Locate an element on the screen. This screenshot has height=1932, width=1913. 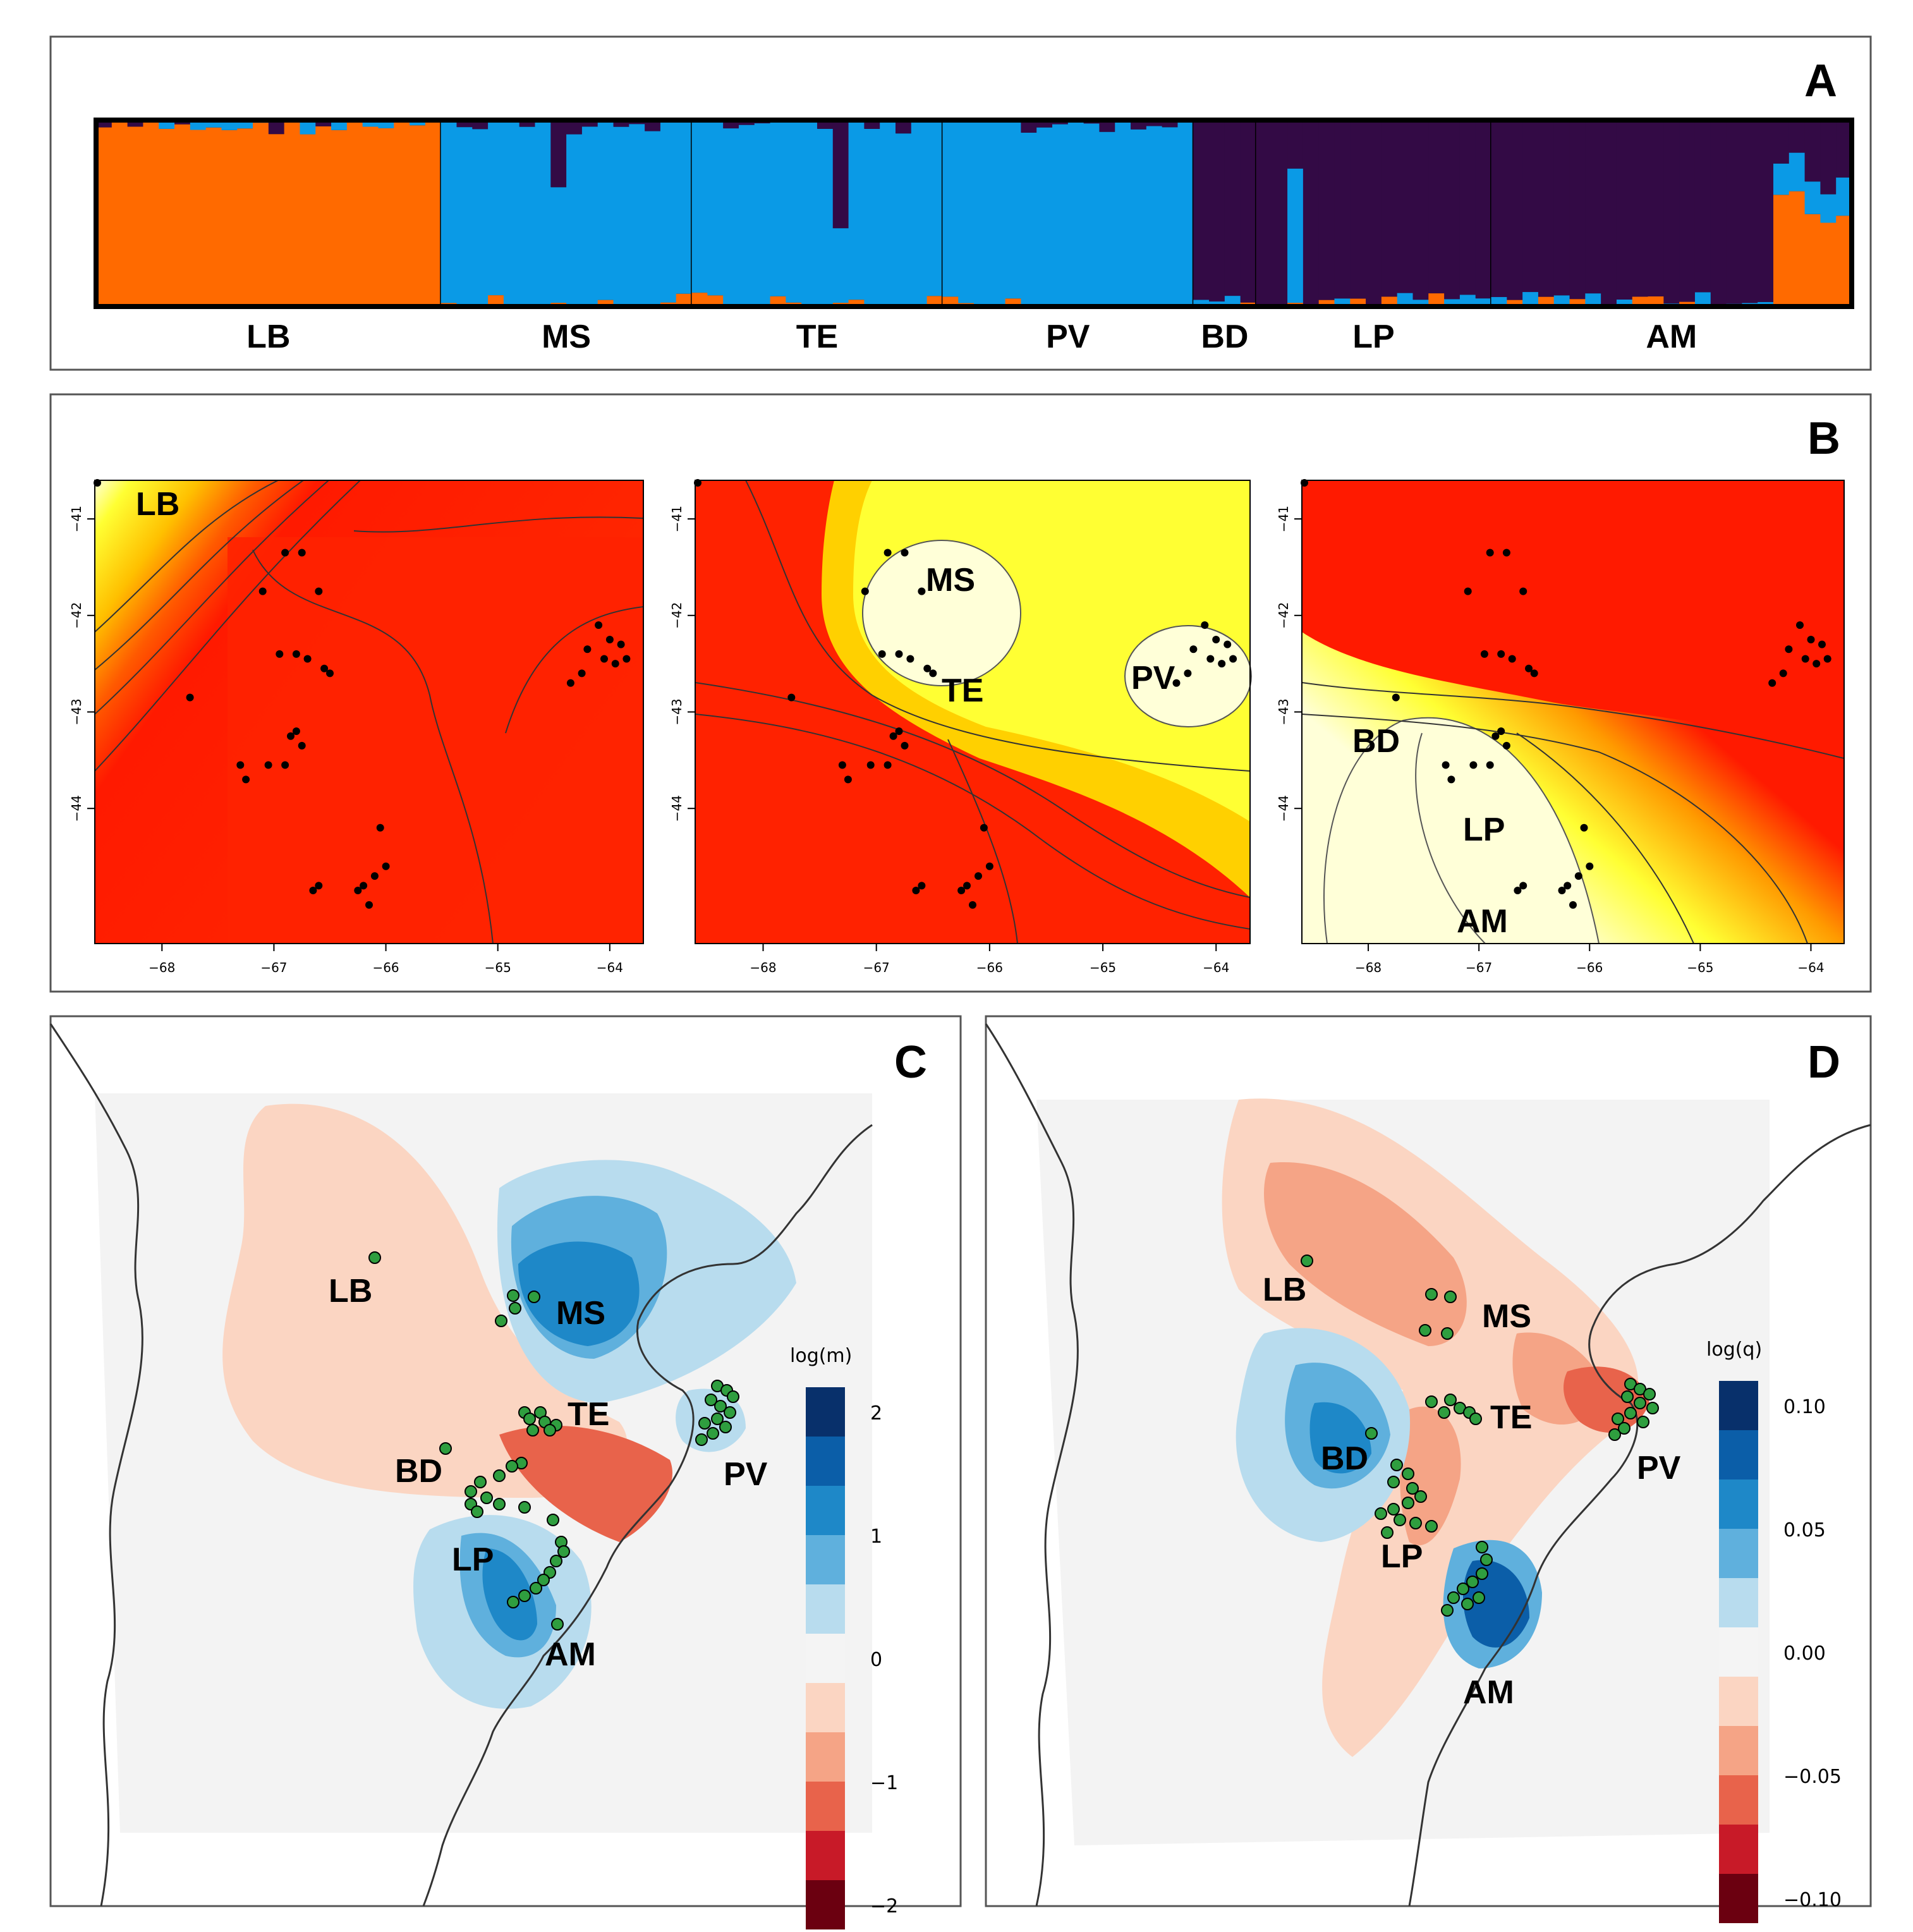
map3-label-bd: BD is located at coordinates (1376, 741).